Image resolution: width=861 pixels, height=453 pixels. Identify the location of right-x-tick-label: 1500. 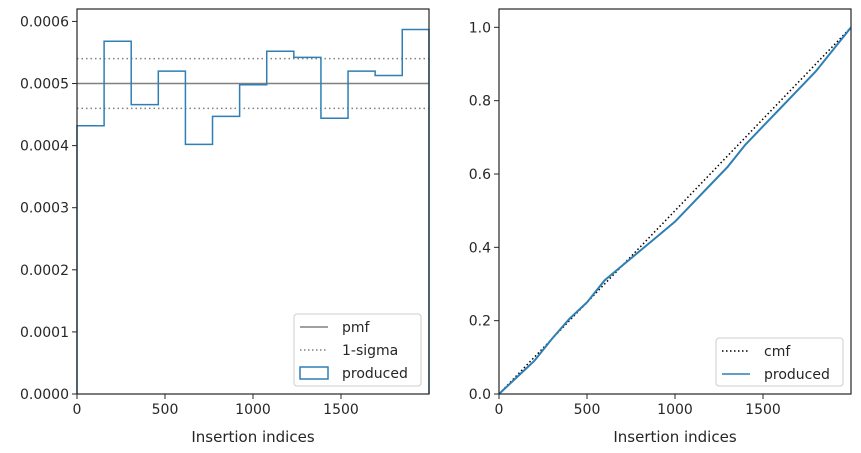
(763, 410).